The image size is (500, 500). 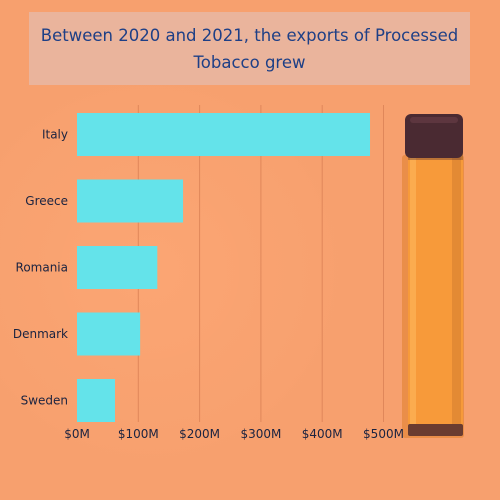 I want to click on bar-greece, so click(x=130, y=201).